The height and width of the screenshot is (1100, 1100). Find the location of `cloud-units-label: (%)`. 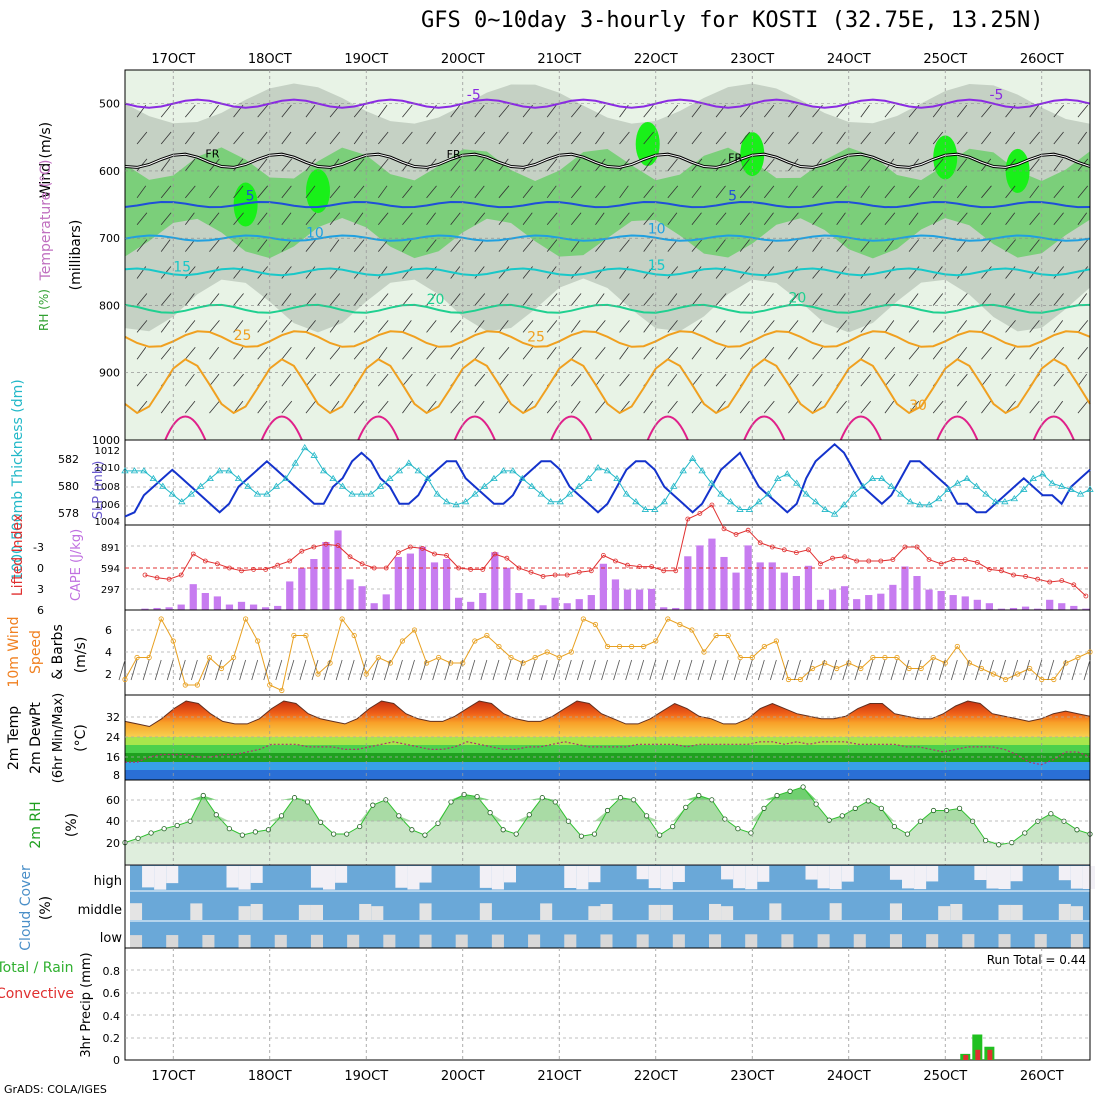

cloud-units-label: (%) is located at coordinates (46, 908).